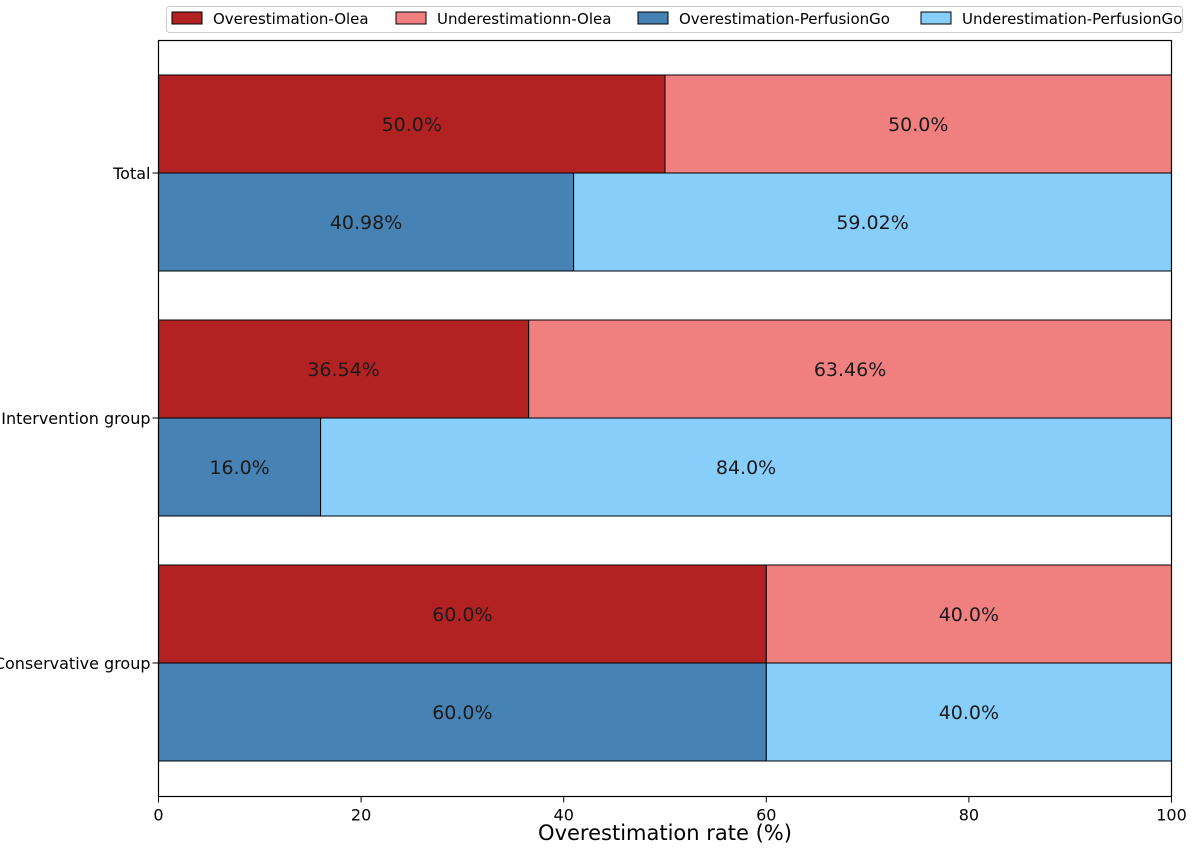 The image size is (1193, 849). I want to click on data-label-underestimationn-olea-total: 50.0%, so click(918, 125).